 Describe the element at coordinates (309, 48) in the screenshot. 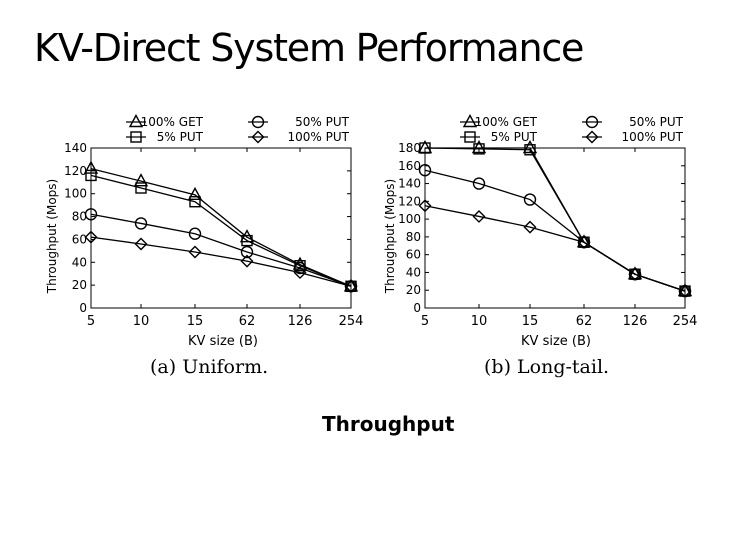

I see `slide-title: KV-Direct System Performance` at that location.